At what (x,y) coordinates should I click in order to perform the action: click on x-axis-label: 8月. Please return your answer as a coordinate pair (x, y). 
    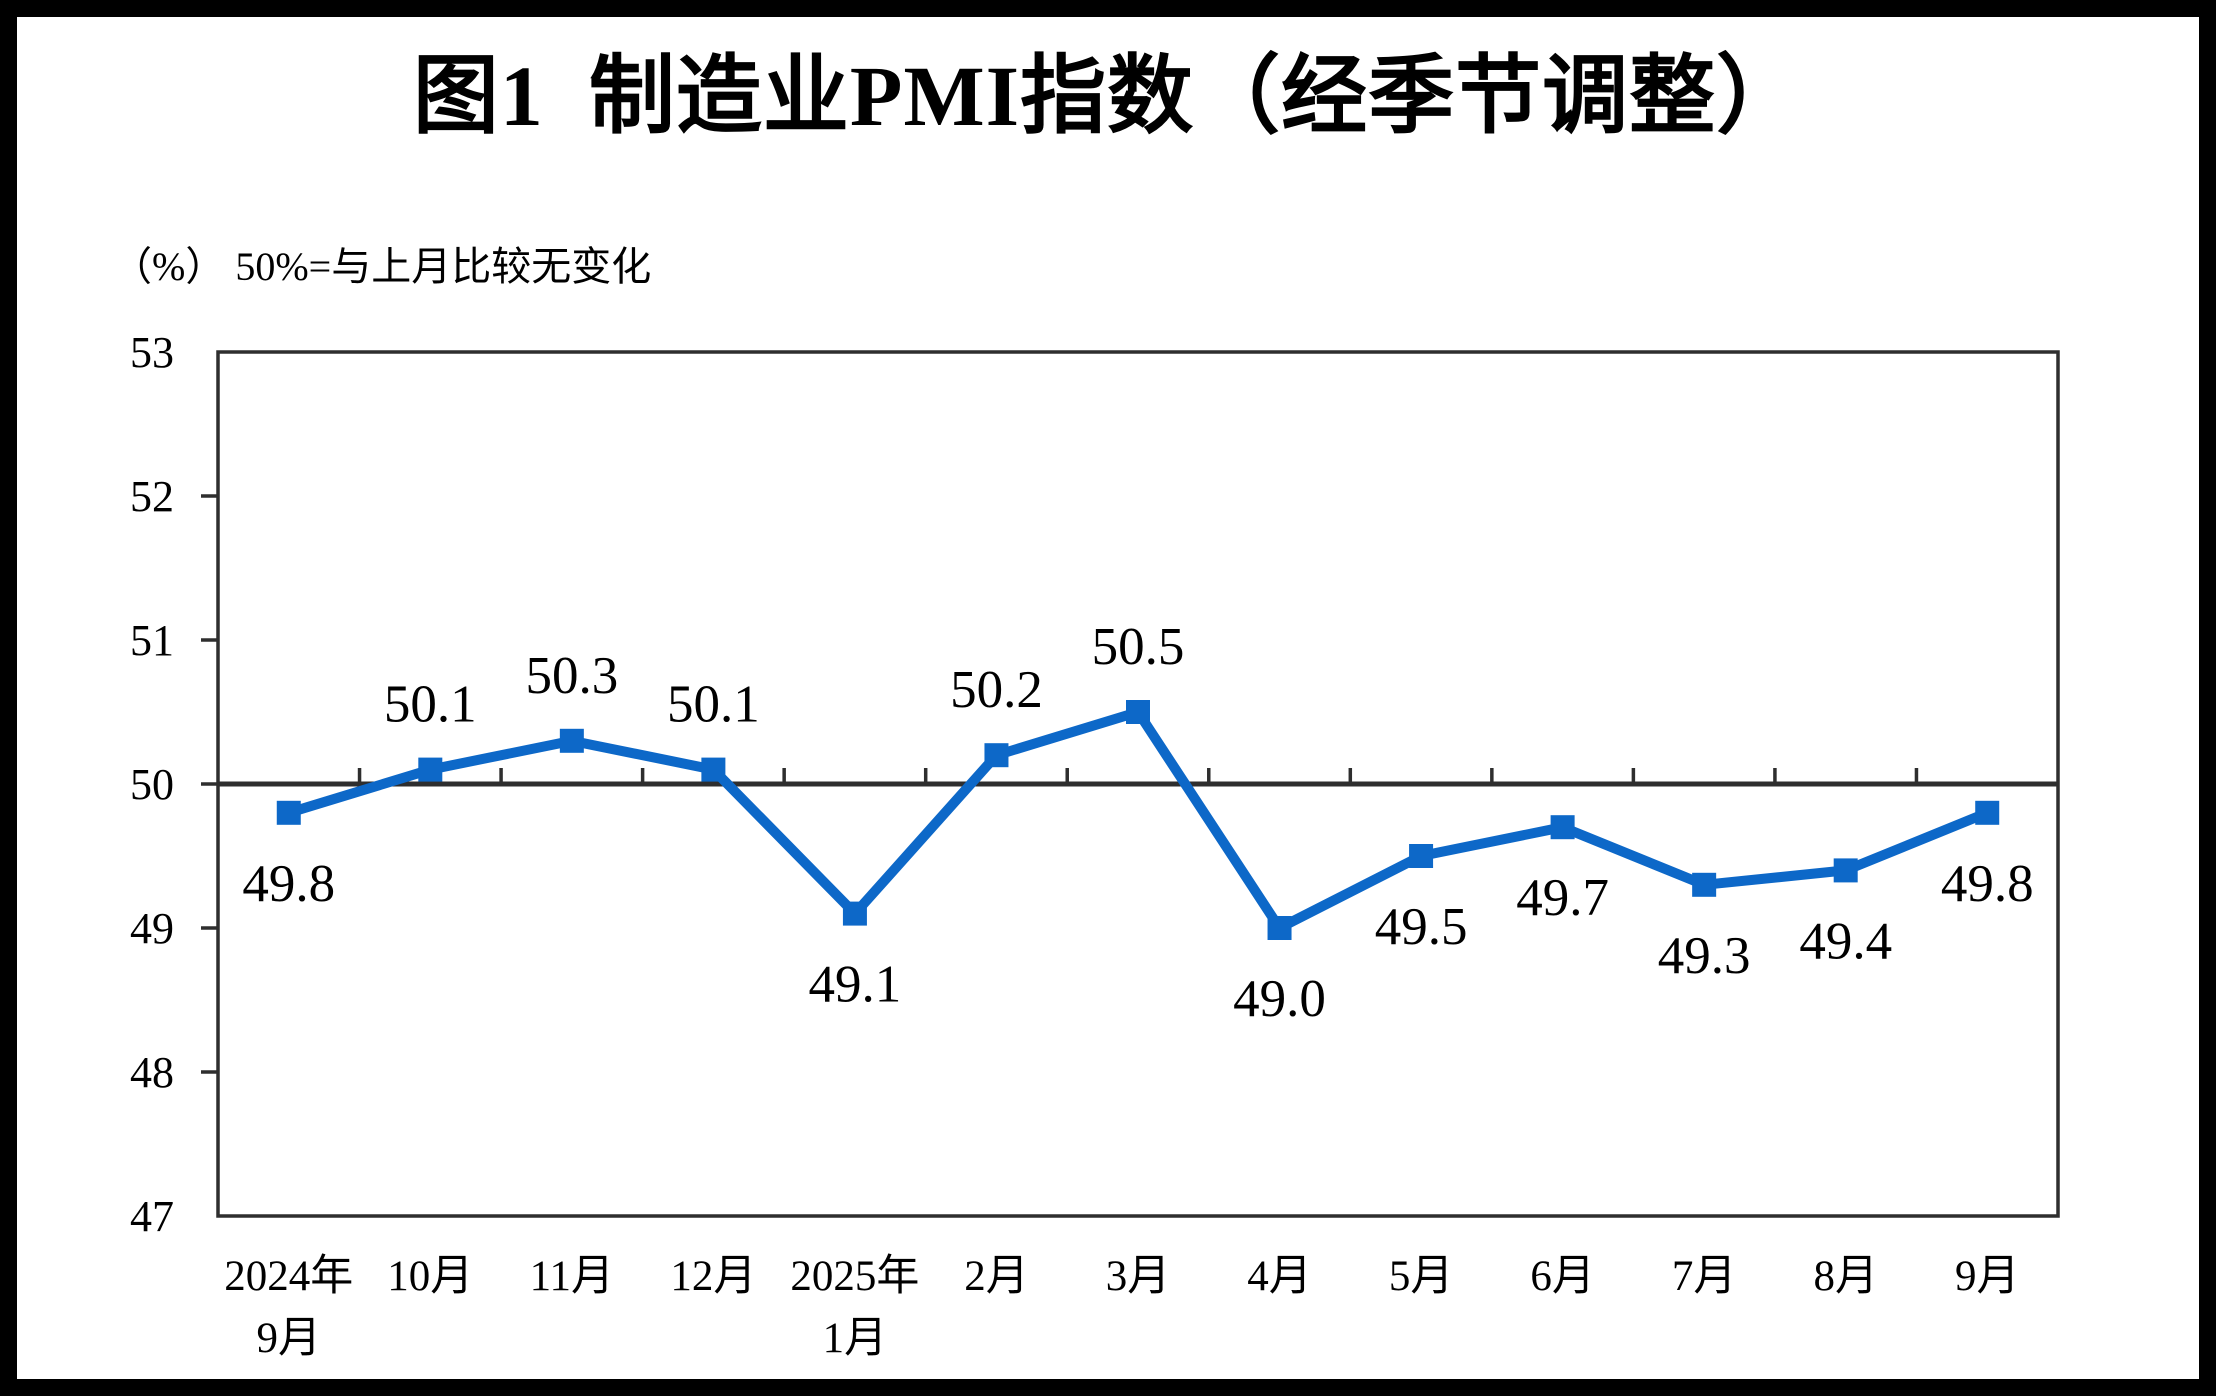
    Looking at the image, I should click on (1845, 1276).